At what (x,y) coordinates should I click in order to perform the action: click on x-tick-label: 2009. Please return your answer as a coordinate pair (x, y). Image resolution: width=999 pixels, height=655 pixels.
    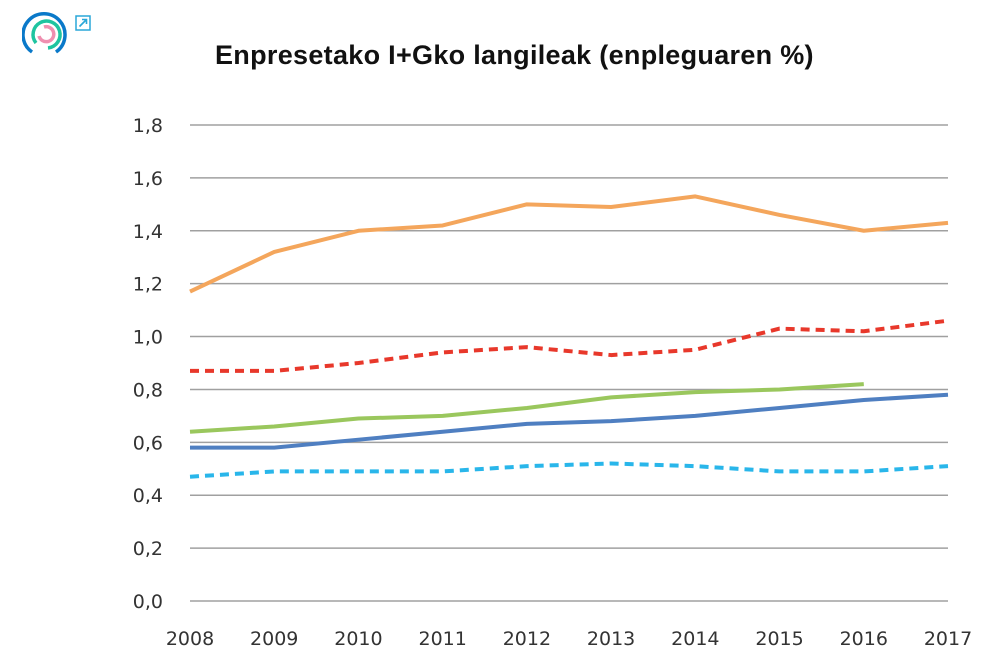
    Looking at the image, I should click on (274, 639).